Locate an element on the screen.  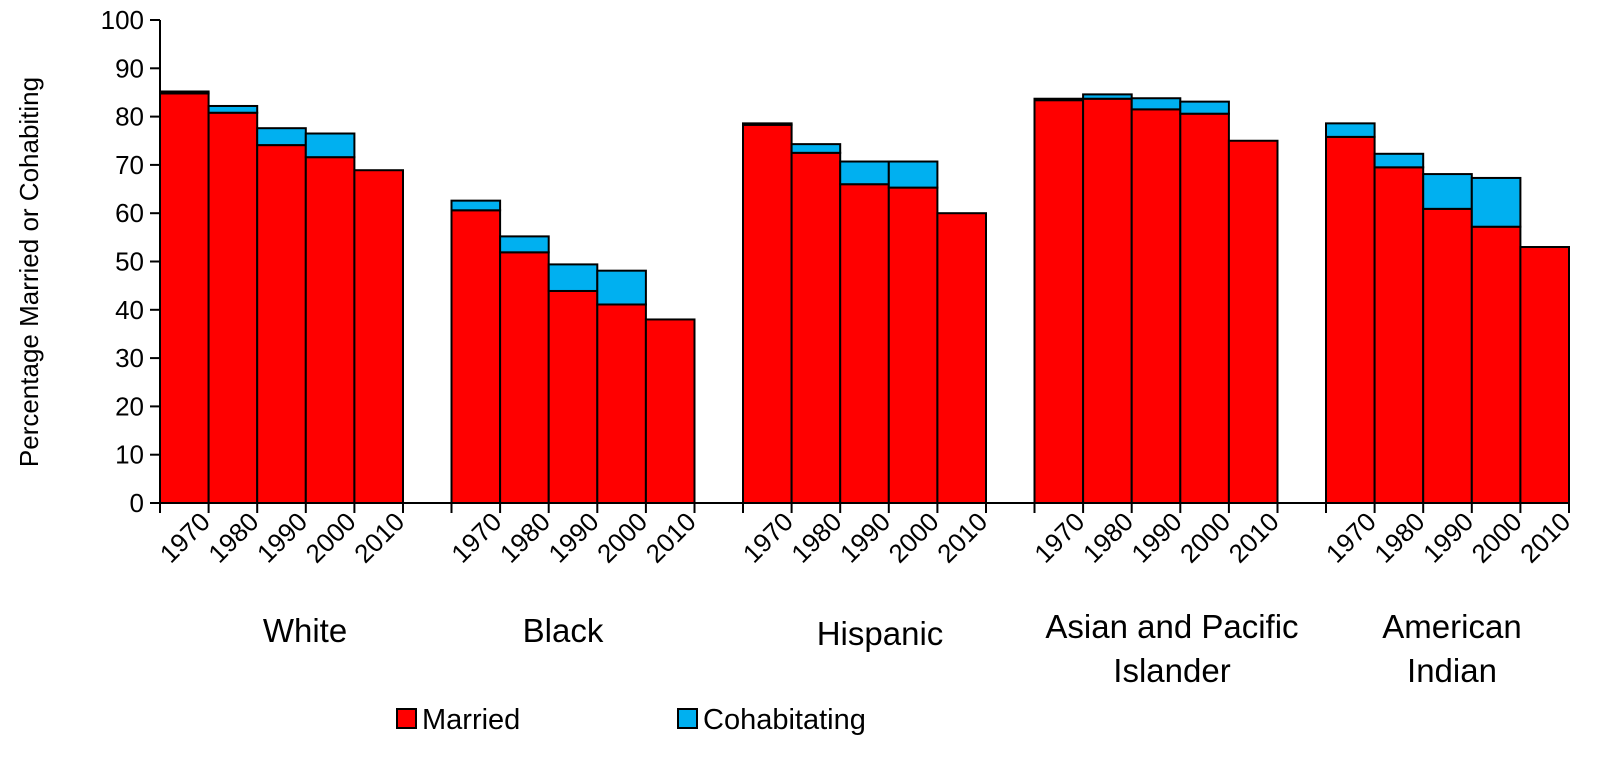
group-label: Asian and Pacific is located at coordinates (1171, 626).